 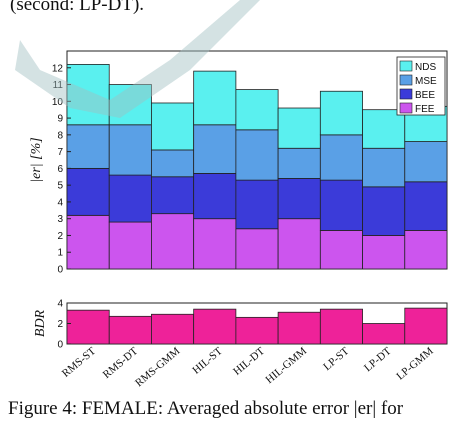 I want to click on bar-mse-hil-dt, so click(x=257, y=155).